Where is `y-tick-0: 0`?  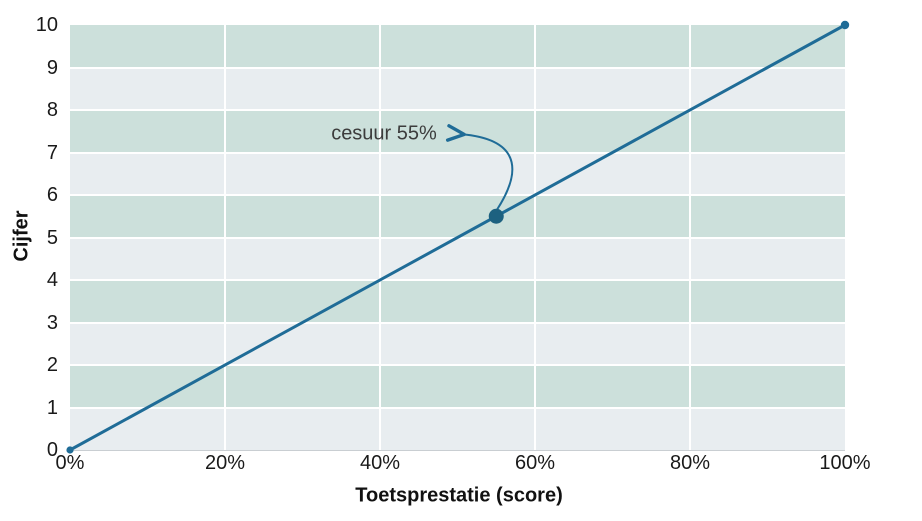 y-tick-0: 0 is located at coordinates (52, 450).